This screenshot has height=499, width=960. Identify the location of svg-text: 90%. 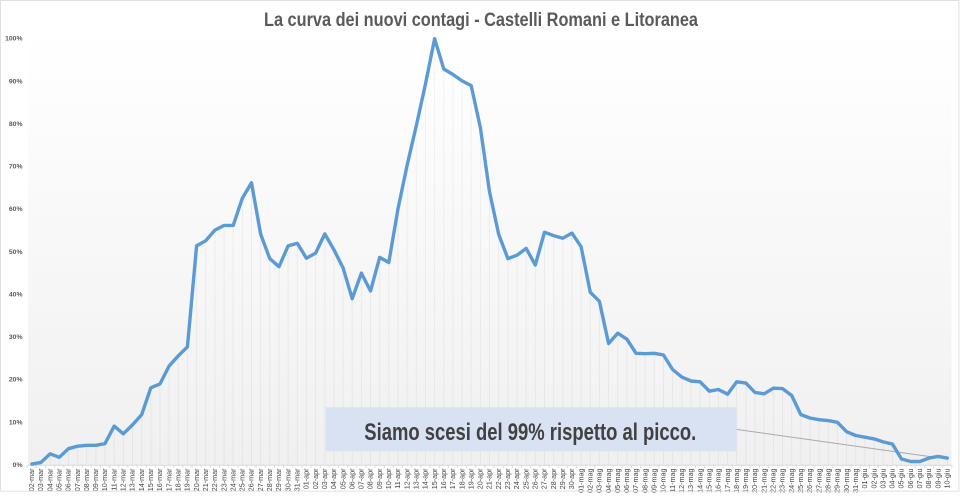
(16, 81).